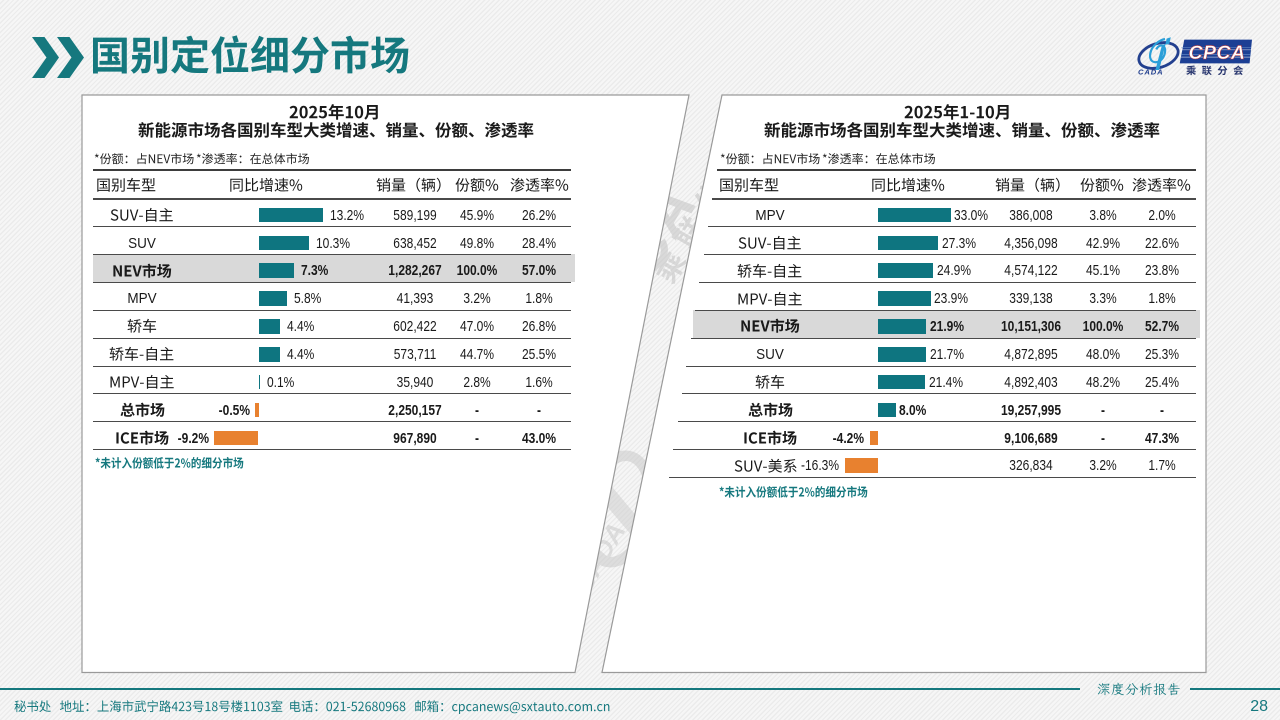  What do you see at coordinates (1151, 72) in the screenshot?
I see `svg-text: CADA` at bounding box center [1151, 72].